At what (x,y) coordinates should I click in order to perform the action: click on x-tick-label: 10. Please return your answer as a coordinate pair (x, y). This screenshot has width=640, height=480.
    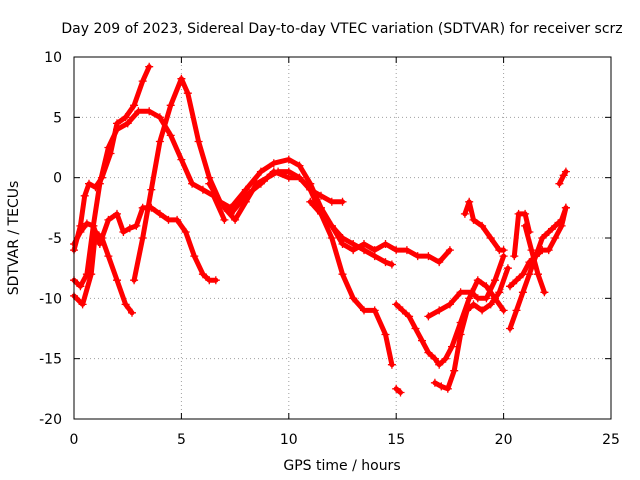
    Looking at the image, I should click on (289, 440).